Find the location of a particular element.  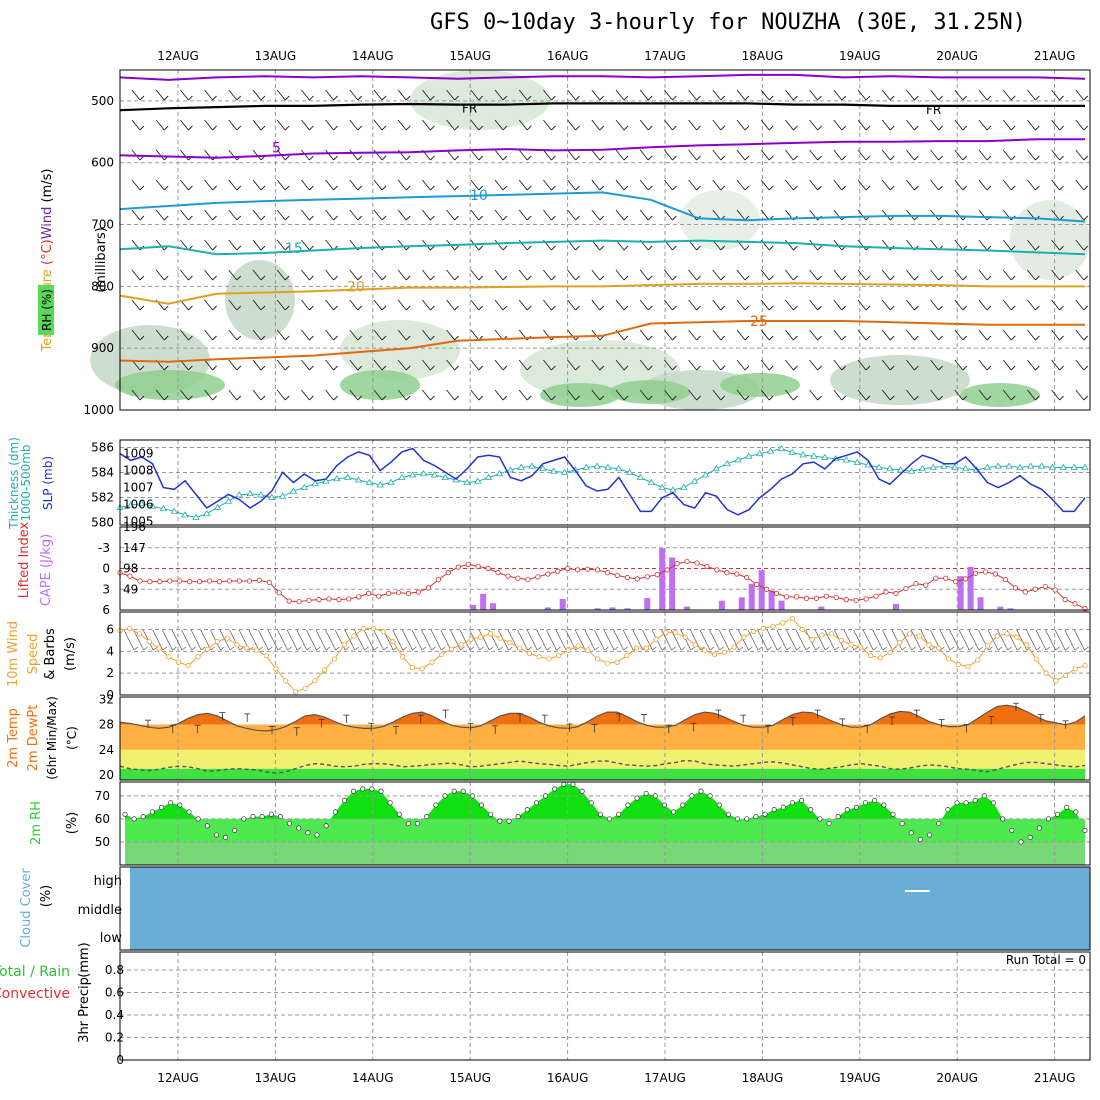

rh-shade is located at coordinates (260, 300).